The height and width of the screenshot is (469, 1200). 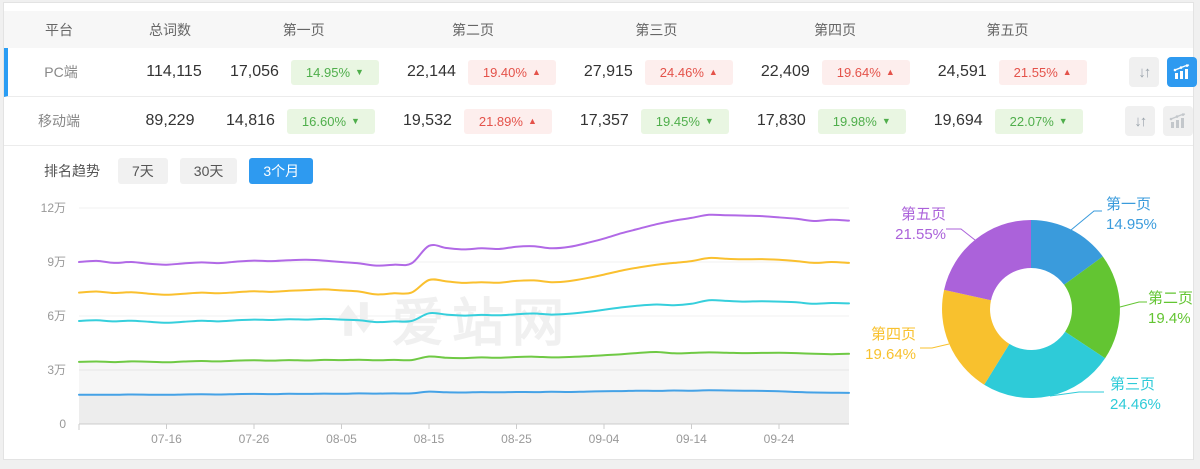 What do you see at coordinates (254, 71) in the screenshot?
I see `page1-count: 17,056` at bounding box center [254, 71].